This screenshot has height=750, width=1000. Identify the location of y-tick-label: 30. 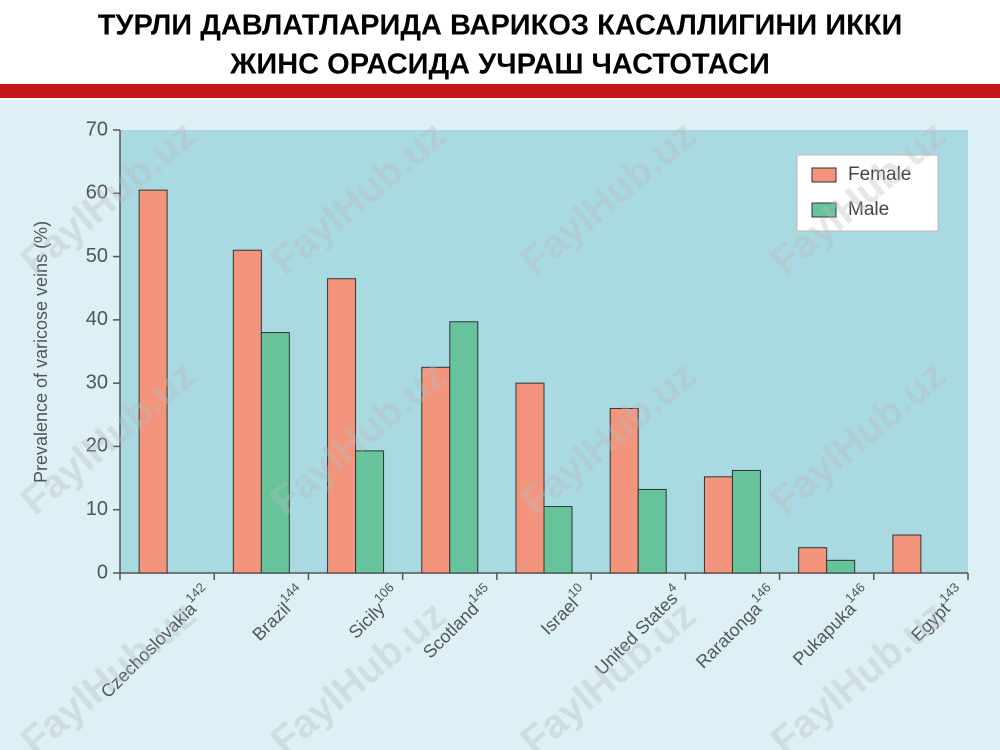
(97, 382).